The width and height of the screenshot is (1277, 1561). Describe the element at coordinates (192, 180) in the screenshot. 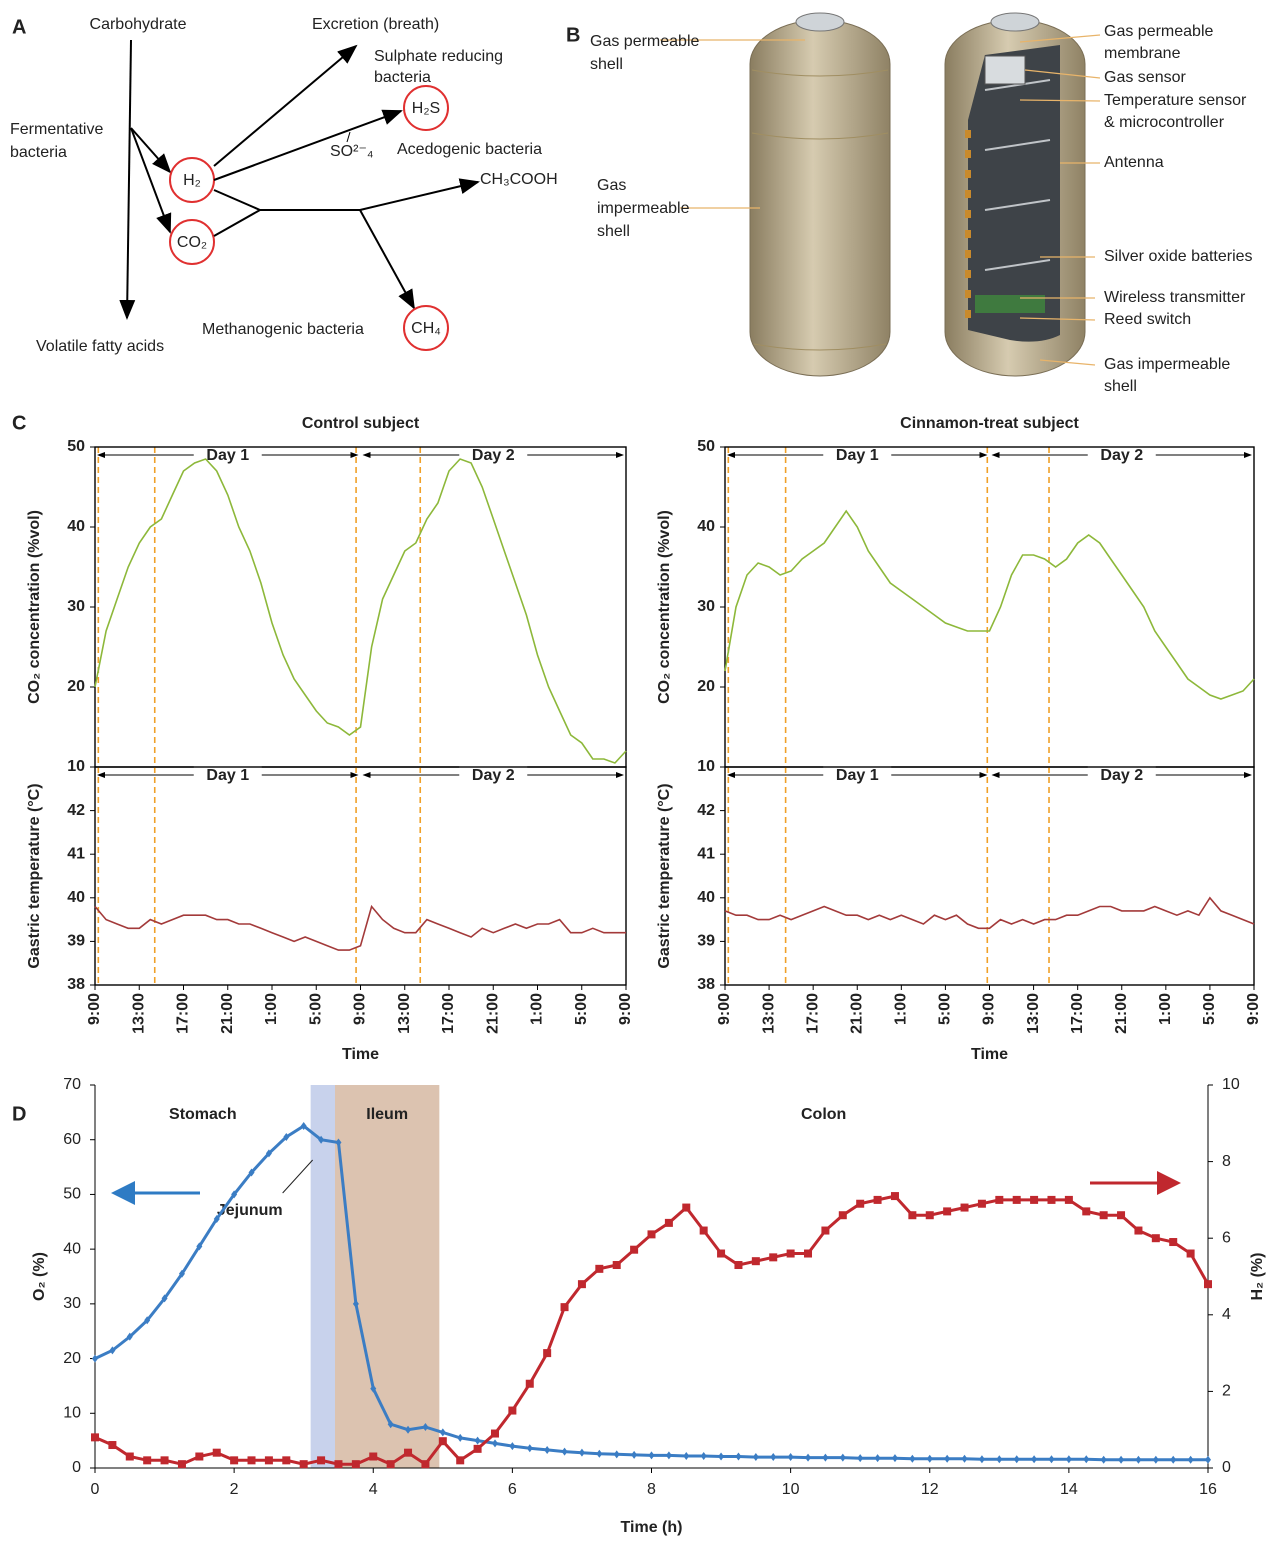

I see `node-label: H₂` at that location.